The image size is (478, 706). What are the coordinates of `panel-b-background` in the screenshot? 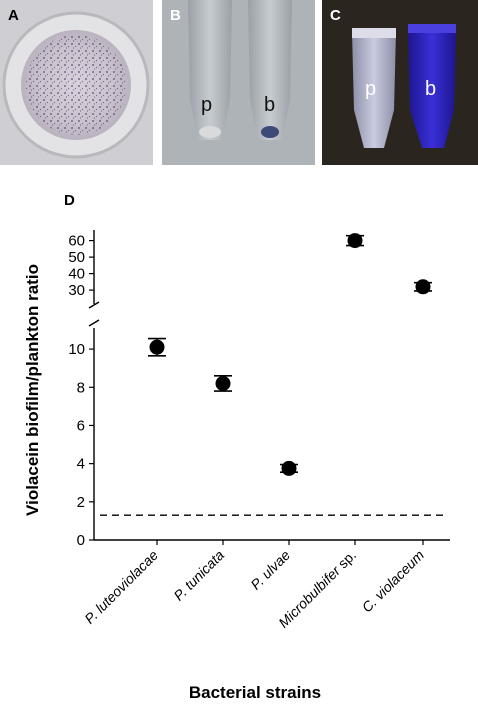 It's located at (238, 82).